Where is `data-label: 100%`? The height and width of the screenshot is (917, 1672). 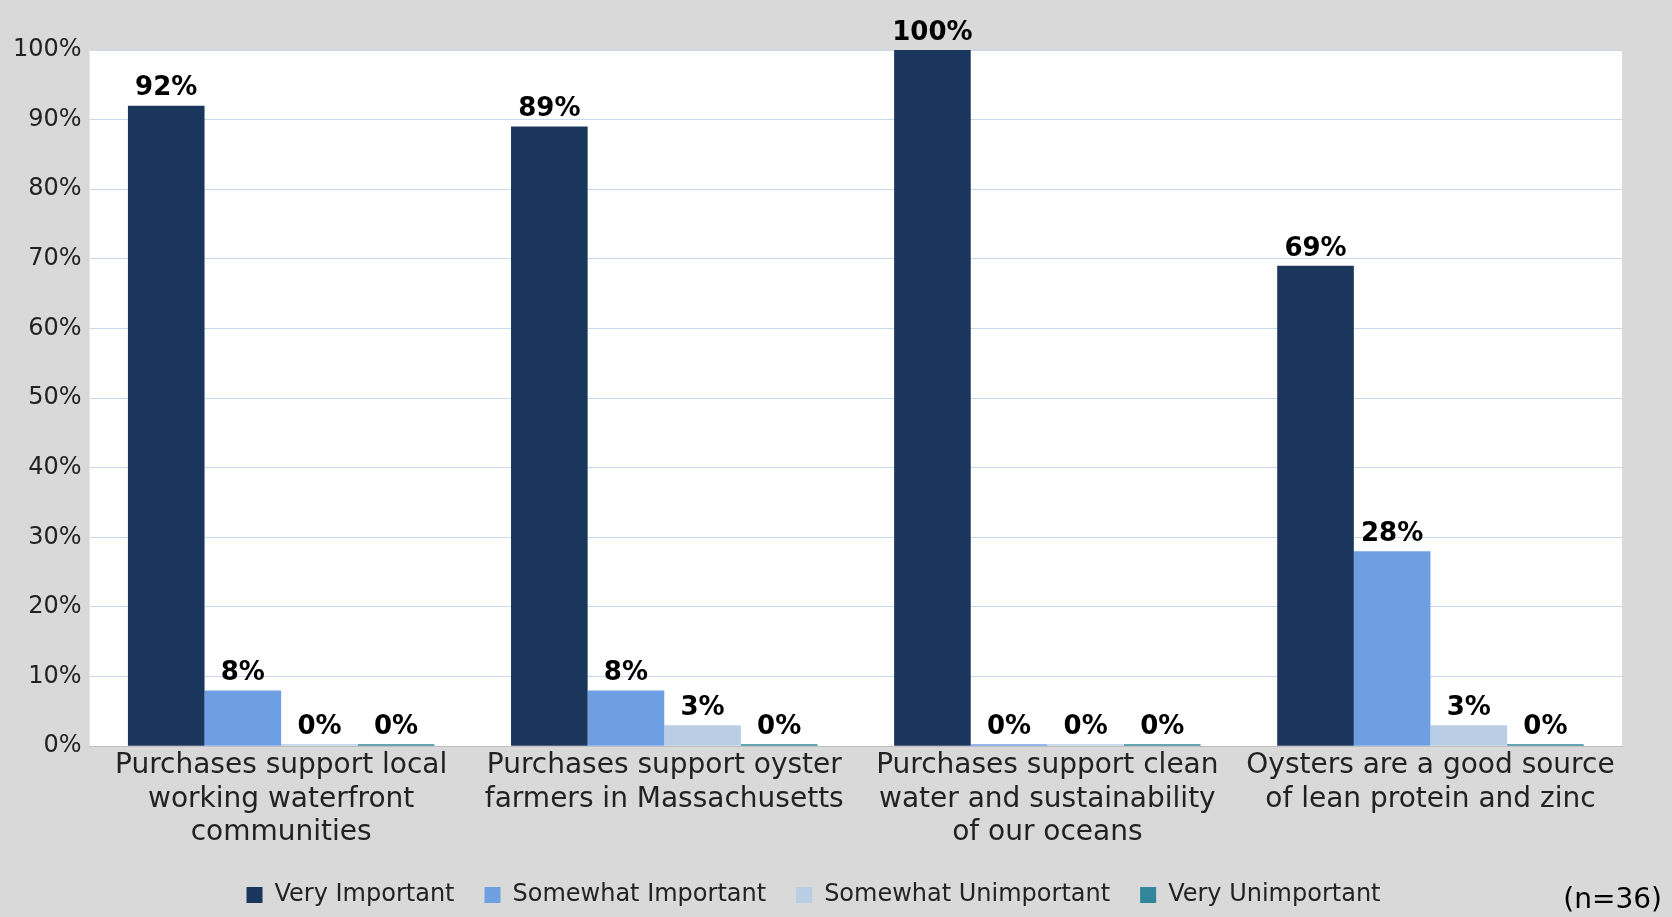 data-label: 100% is located at coordinates (932, 30).